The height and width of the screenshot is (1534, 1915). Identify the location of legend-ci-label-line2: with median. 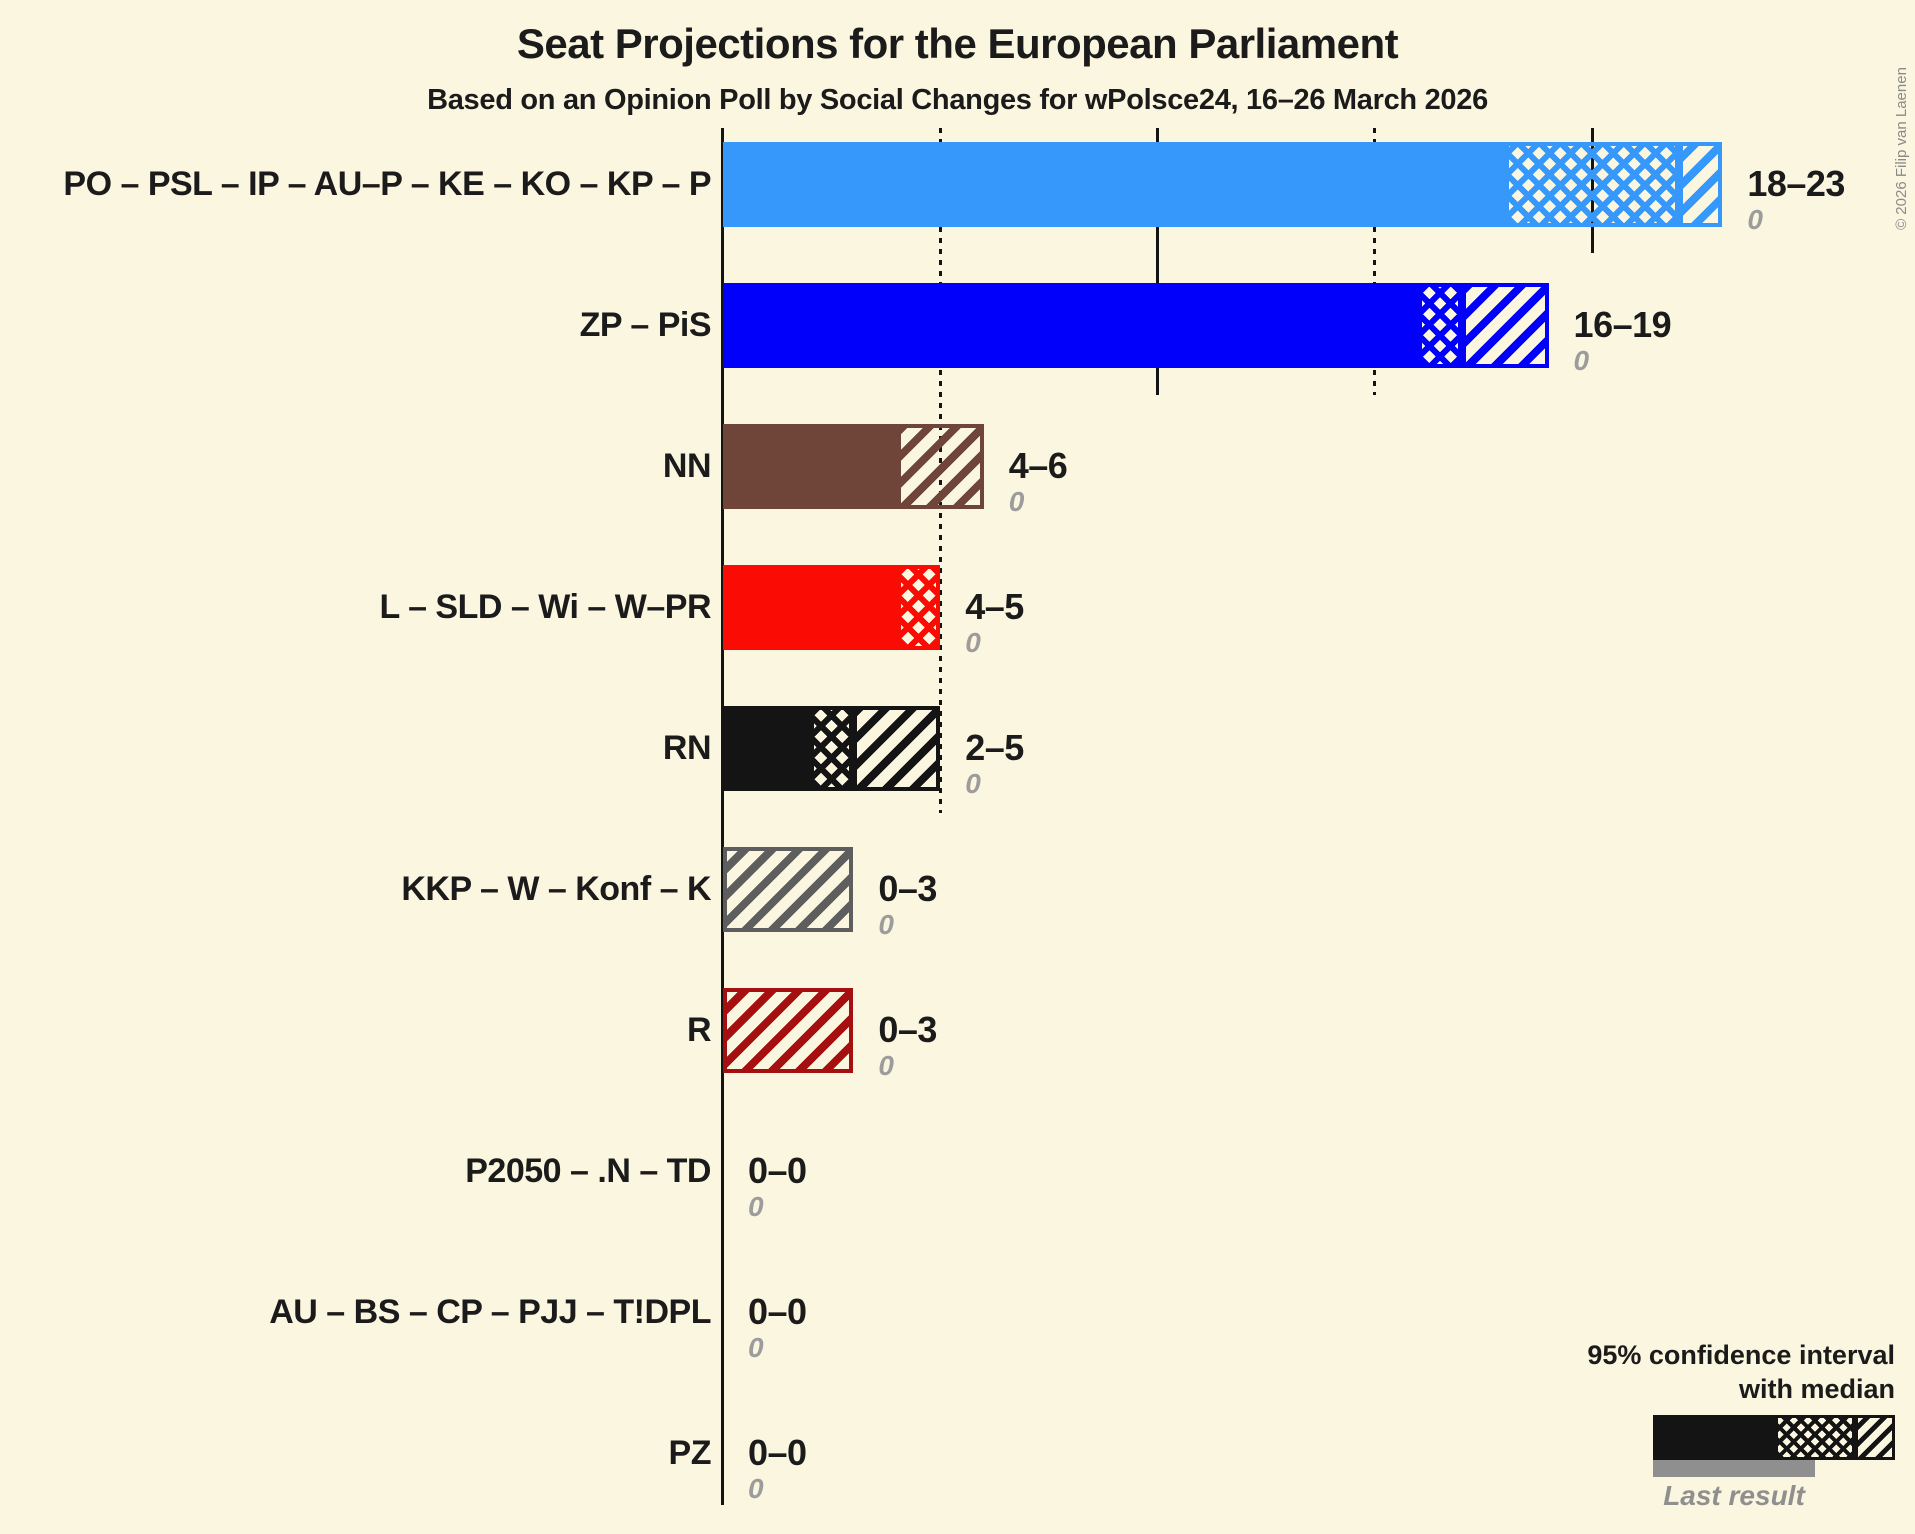
(1816, 1389).